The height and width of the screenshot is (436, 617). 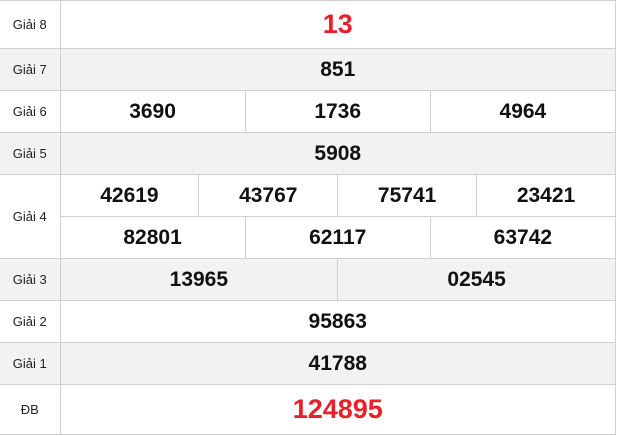 I want to click on prize-number: 82801, so click(x=152, y=237).